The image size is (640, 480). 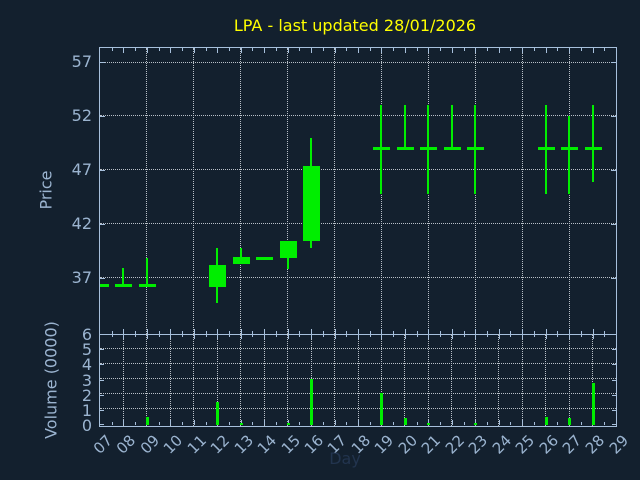 I want to click on x-tick-label: 28, so click(x=595, y=444).